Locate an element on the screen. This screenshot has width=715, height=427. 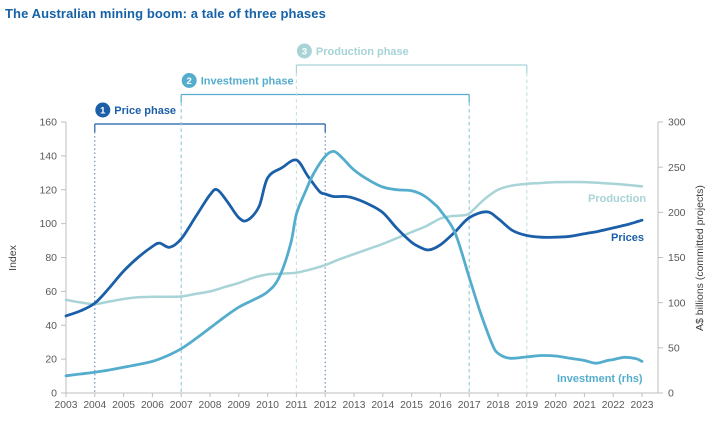
y-axis-left-tick-label: 160 is located at coordinates (48, 123).